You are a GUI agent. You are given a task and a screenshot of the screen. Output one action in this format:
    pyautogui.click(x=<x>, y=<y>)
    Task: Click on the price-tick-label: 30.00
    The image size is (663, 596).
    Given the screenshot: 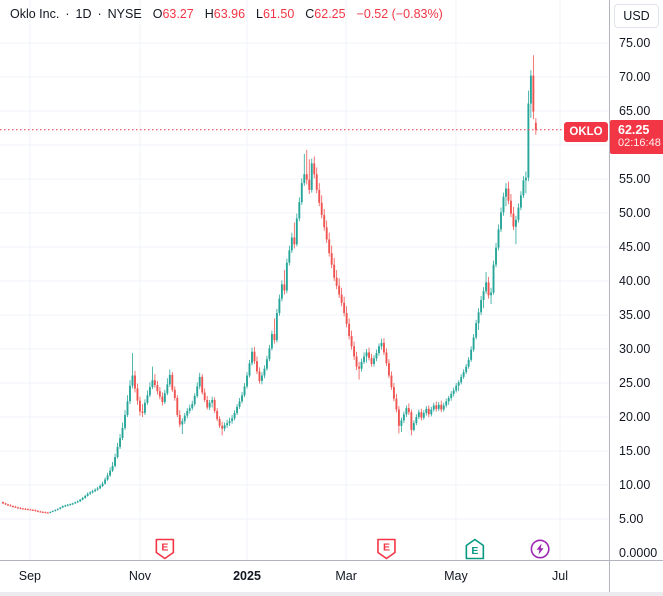 What is the action you would take?
    pyautogui.click(x=635, y=348)
    